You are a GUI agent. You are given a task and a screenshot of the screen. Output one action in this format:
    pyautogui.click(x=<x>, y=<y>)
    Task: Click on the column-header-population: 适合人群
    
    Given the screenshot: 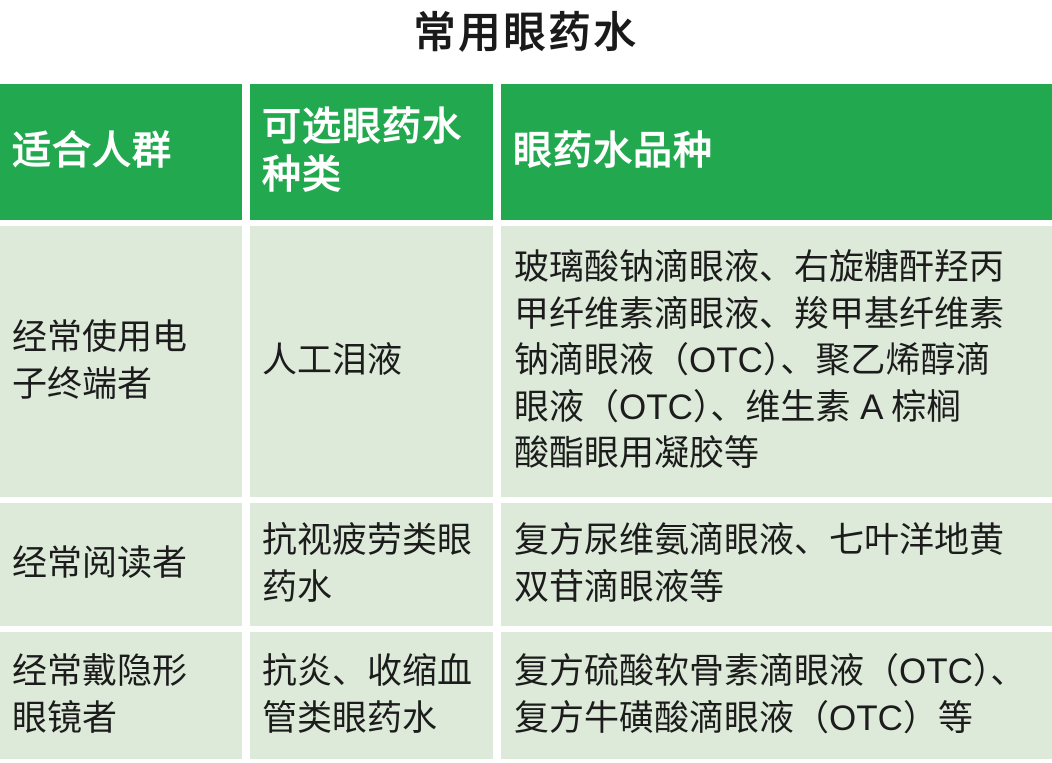 What is the action you would take?
    pyautogui.click(x=121, y=152)
    